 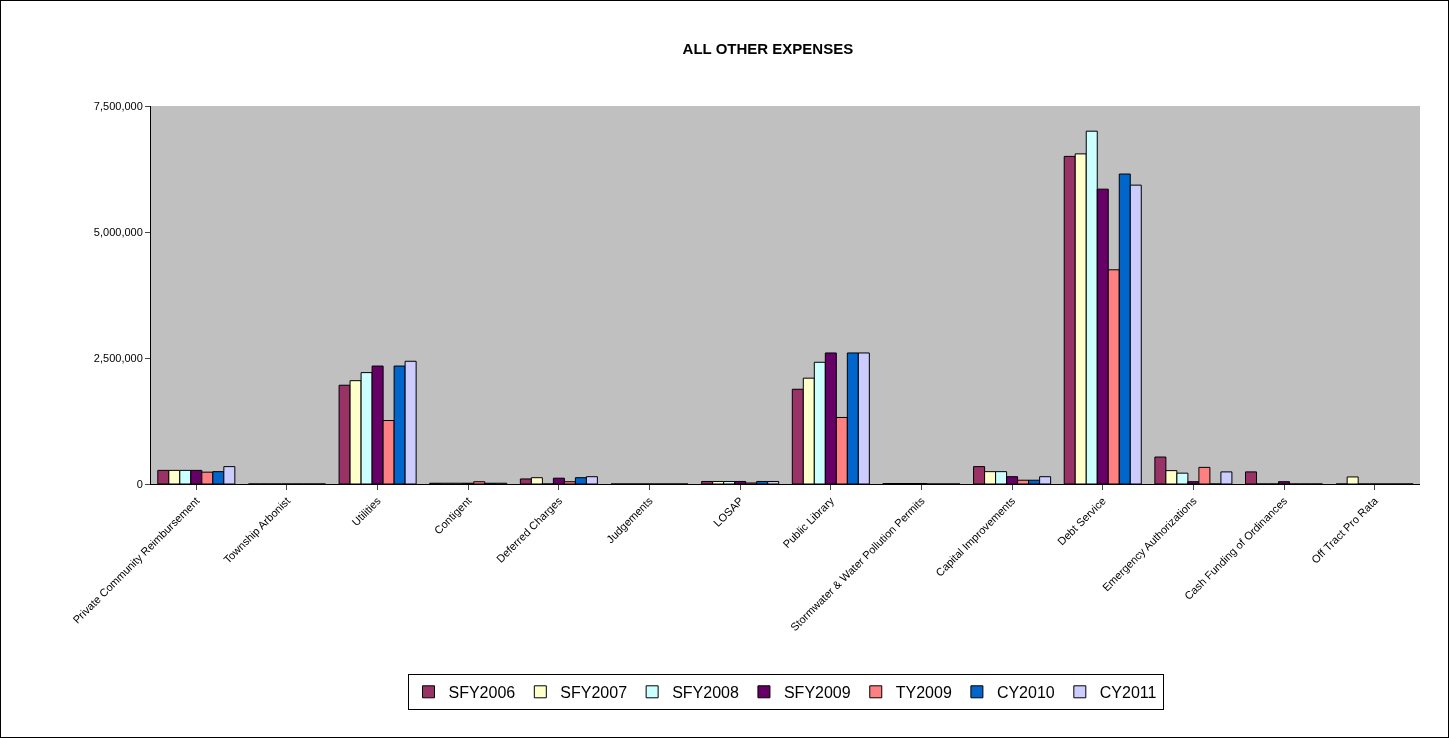 I want to click on y-tick-label: 5,000,000, so click(x=118, y=231).